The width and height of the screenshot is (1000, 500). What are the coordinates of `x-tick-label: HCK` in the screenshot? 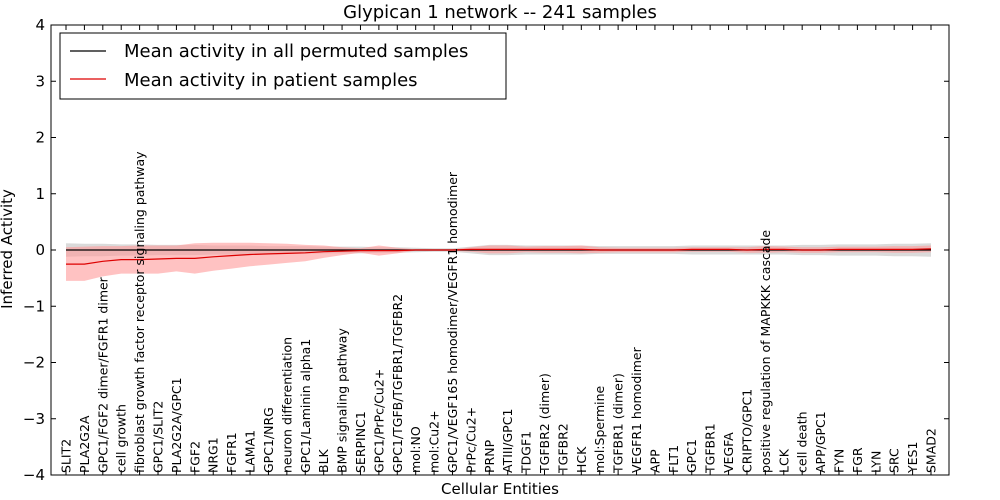 It's located at (581, 459).